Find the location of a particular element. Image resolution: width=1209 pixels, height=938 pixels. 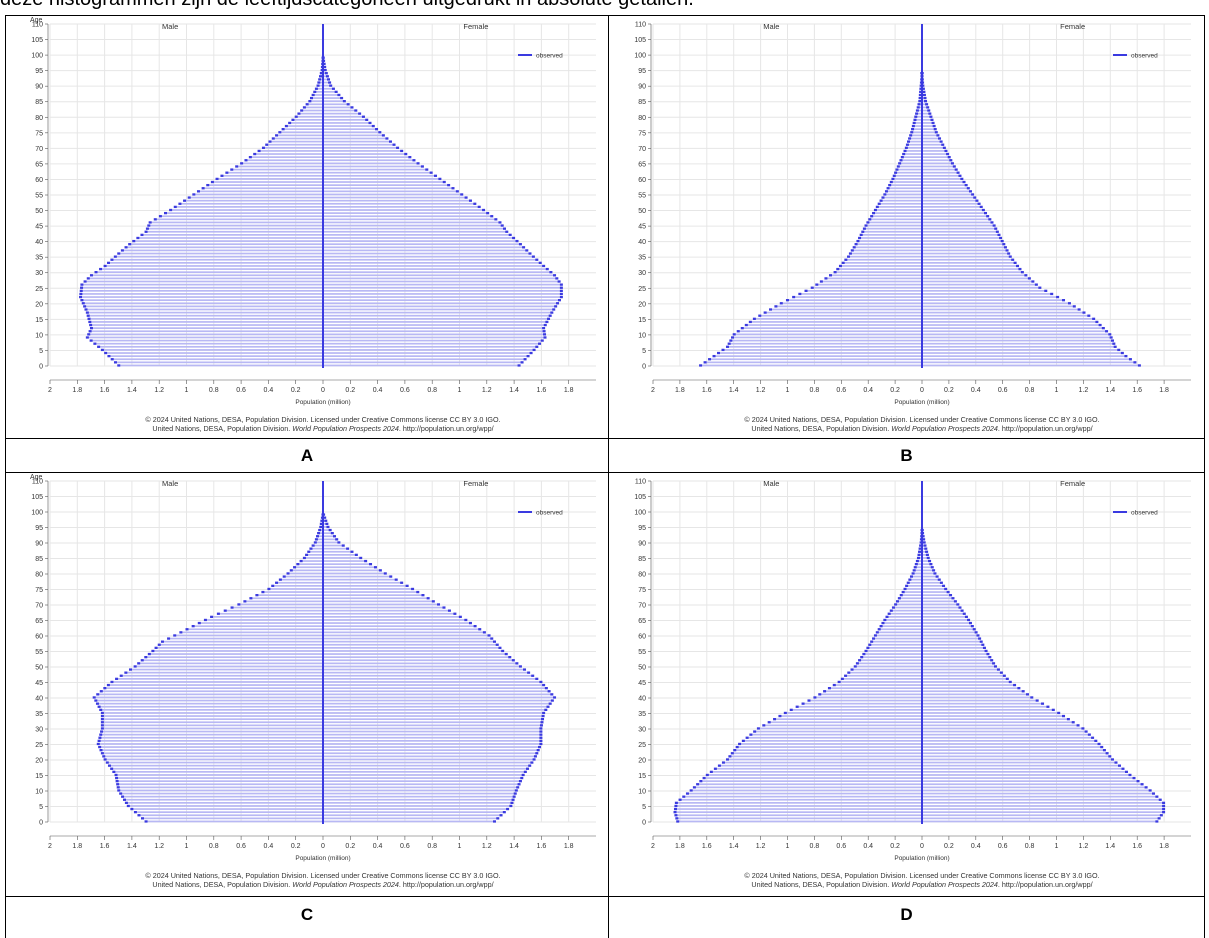

x-axis-label: Population (million) is located at coordinates (322, 402).